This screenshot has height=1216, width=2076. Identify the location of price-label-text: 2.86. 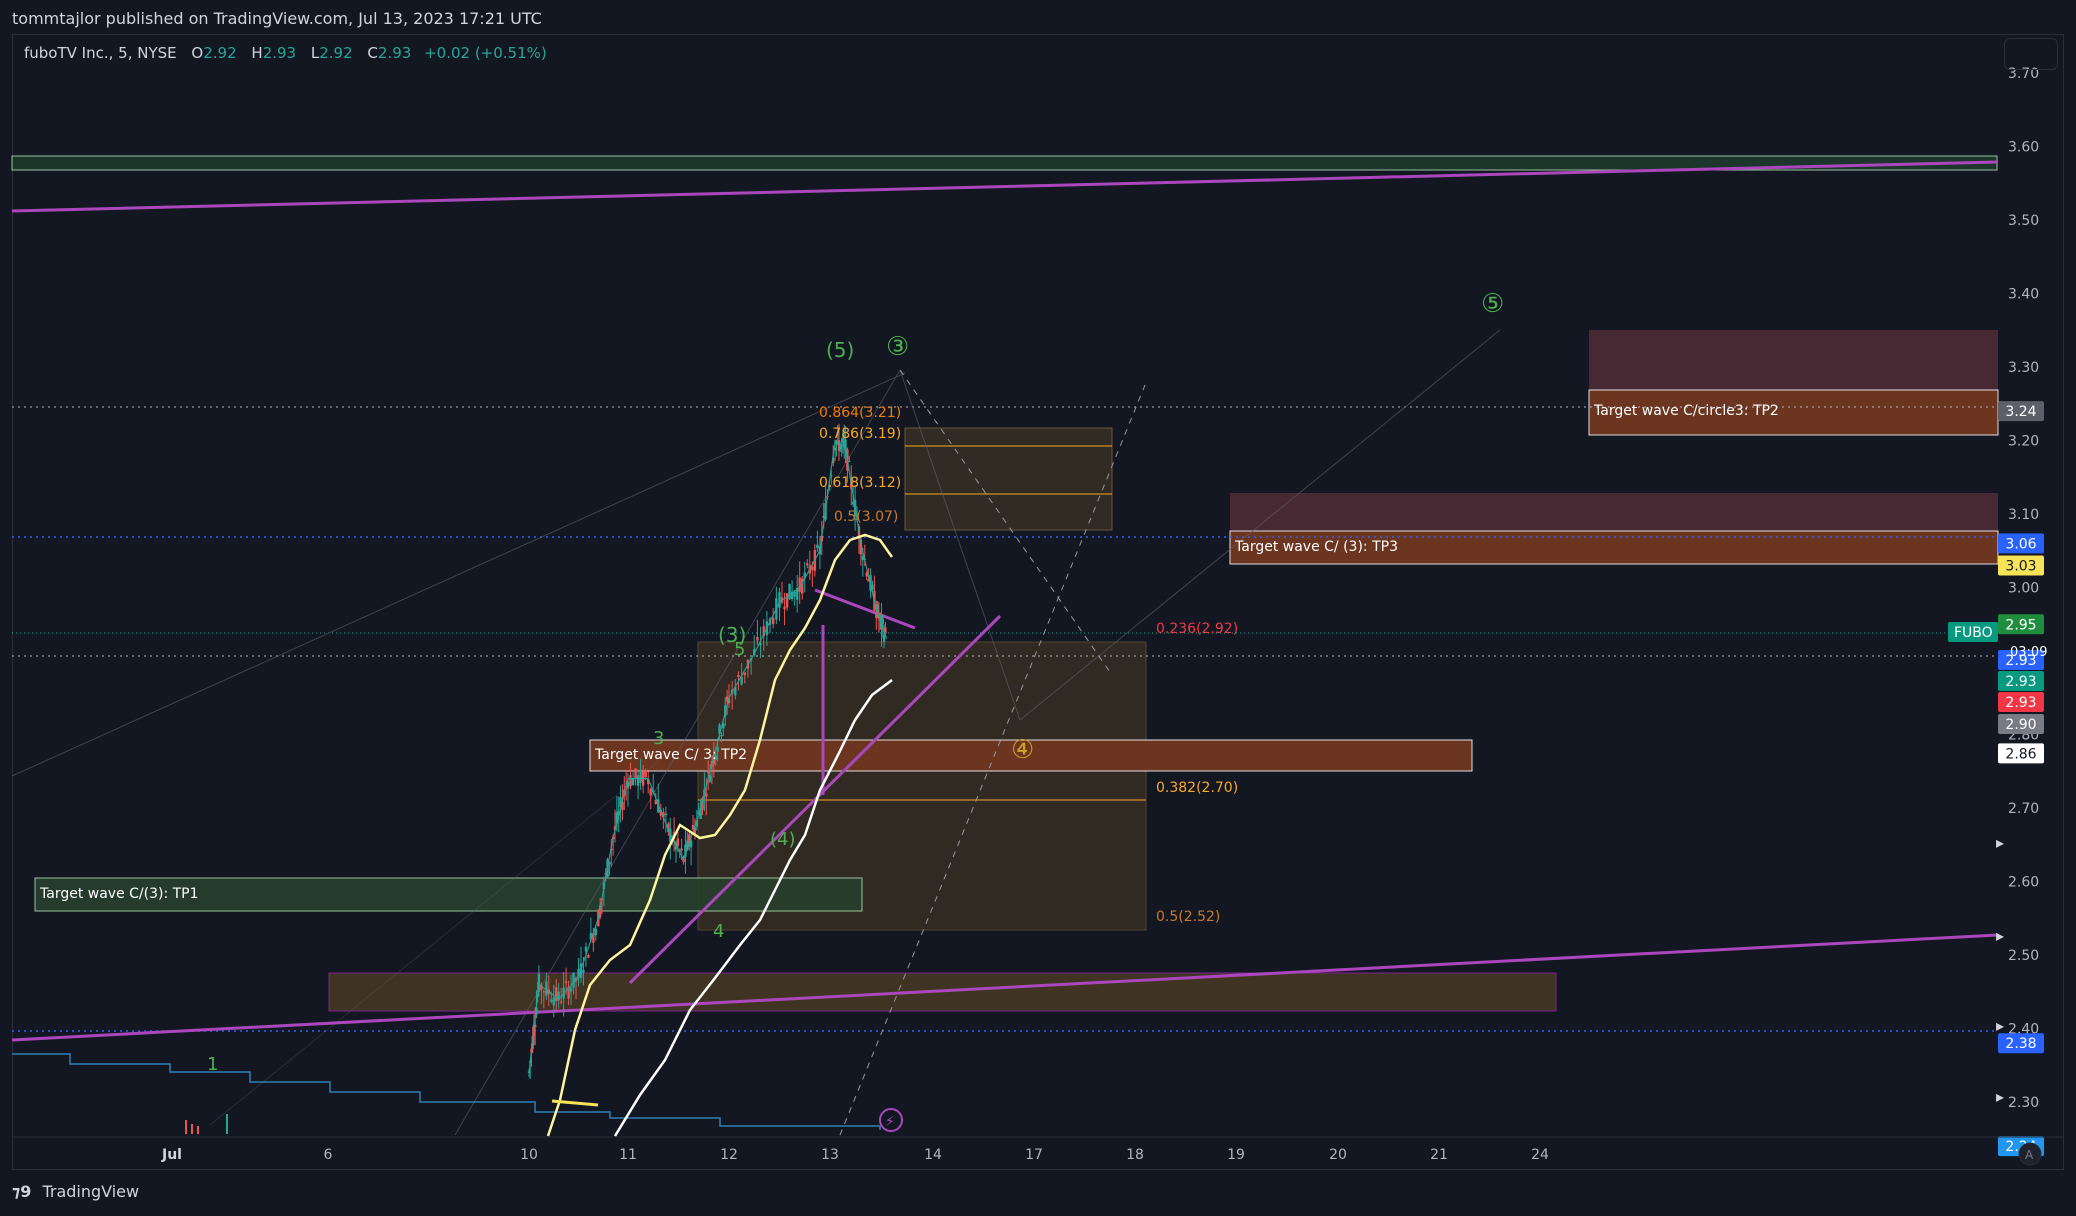
(2020, 754).